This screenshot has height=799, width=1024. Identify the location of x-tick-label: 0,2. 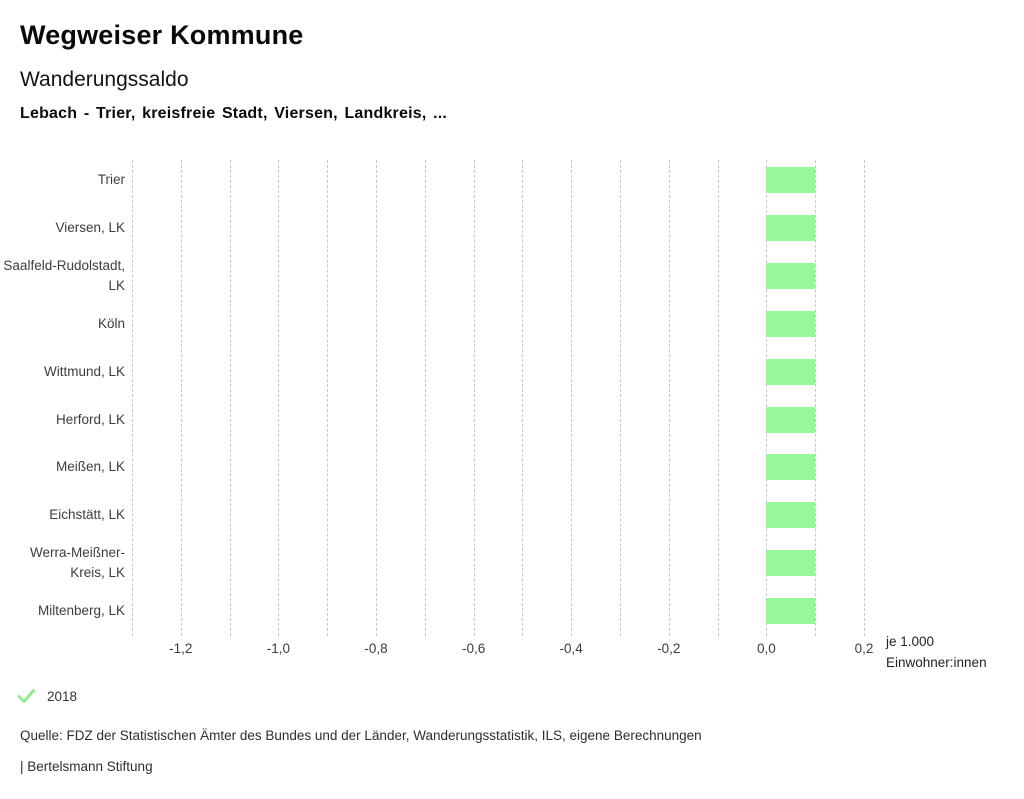
(864, 648).